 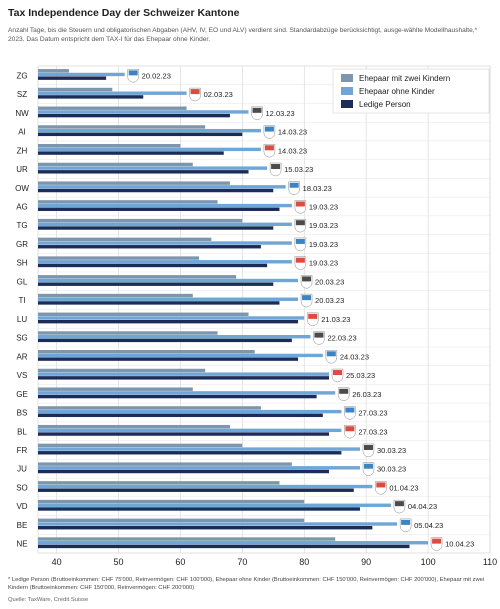 What do you see at coordinates (403, 487) in the screenshot?
I see `date-label: 01.04.23` at bounding box center [403, 487].